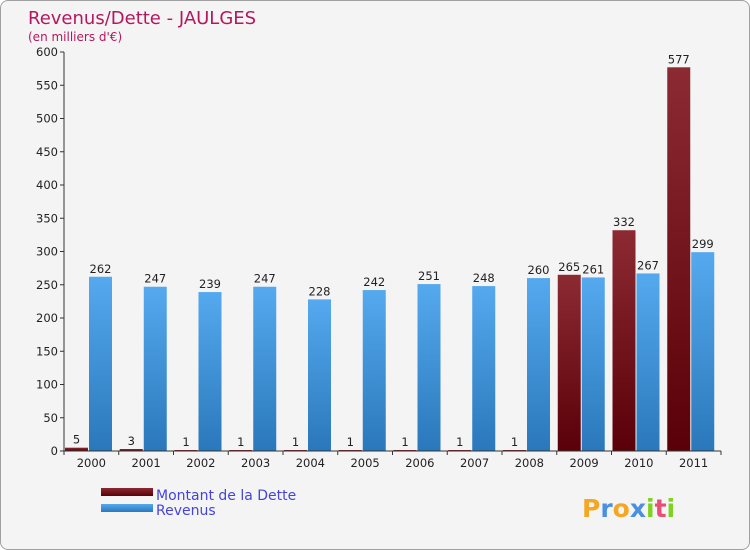 Image resolution: width=750 pixels, height=550 pixels. I want to click on data-label-dette: 265, so click(569, 267).